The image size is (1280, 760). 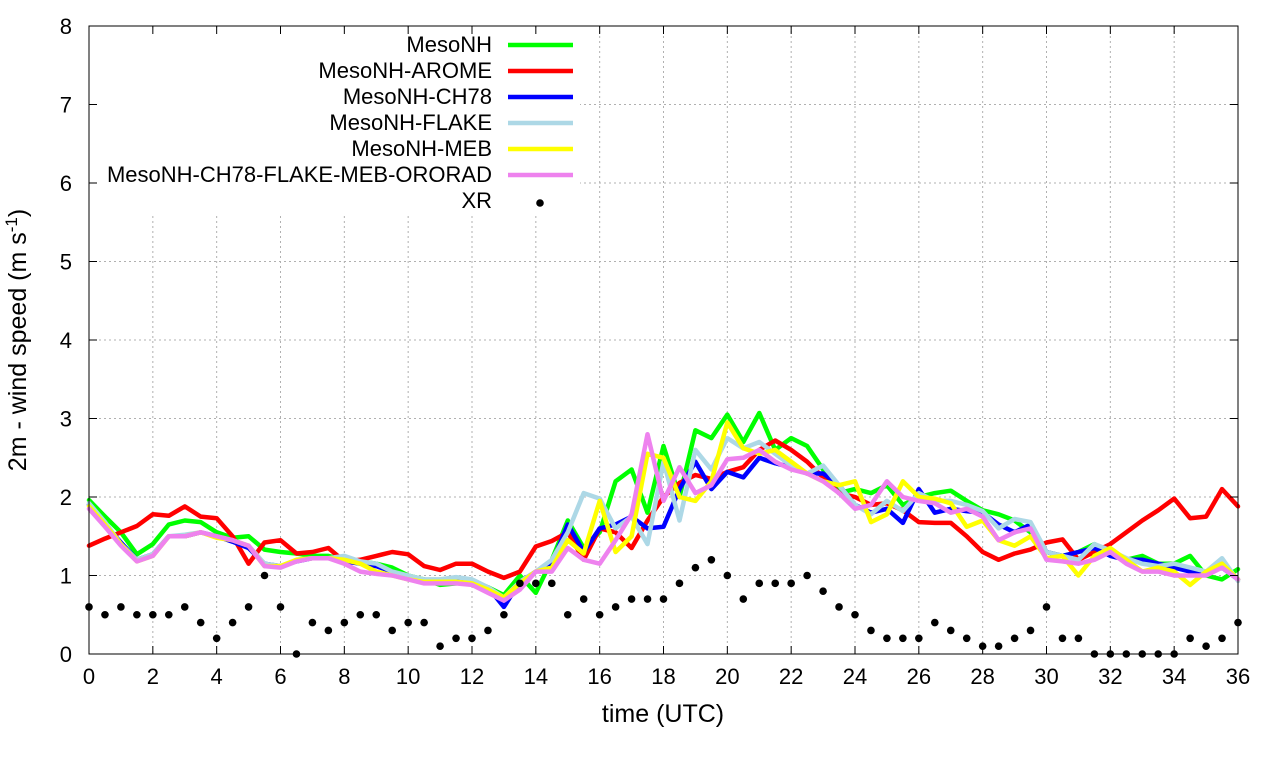 What do you see at coordinates (344, 676) in the screenshot?
I see `x-tick-label: 8` at bounding box center [344, 676].